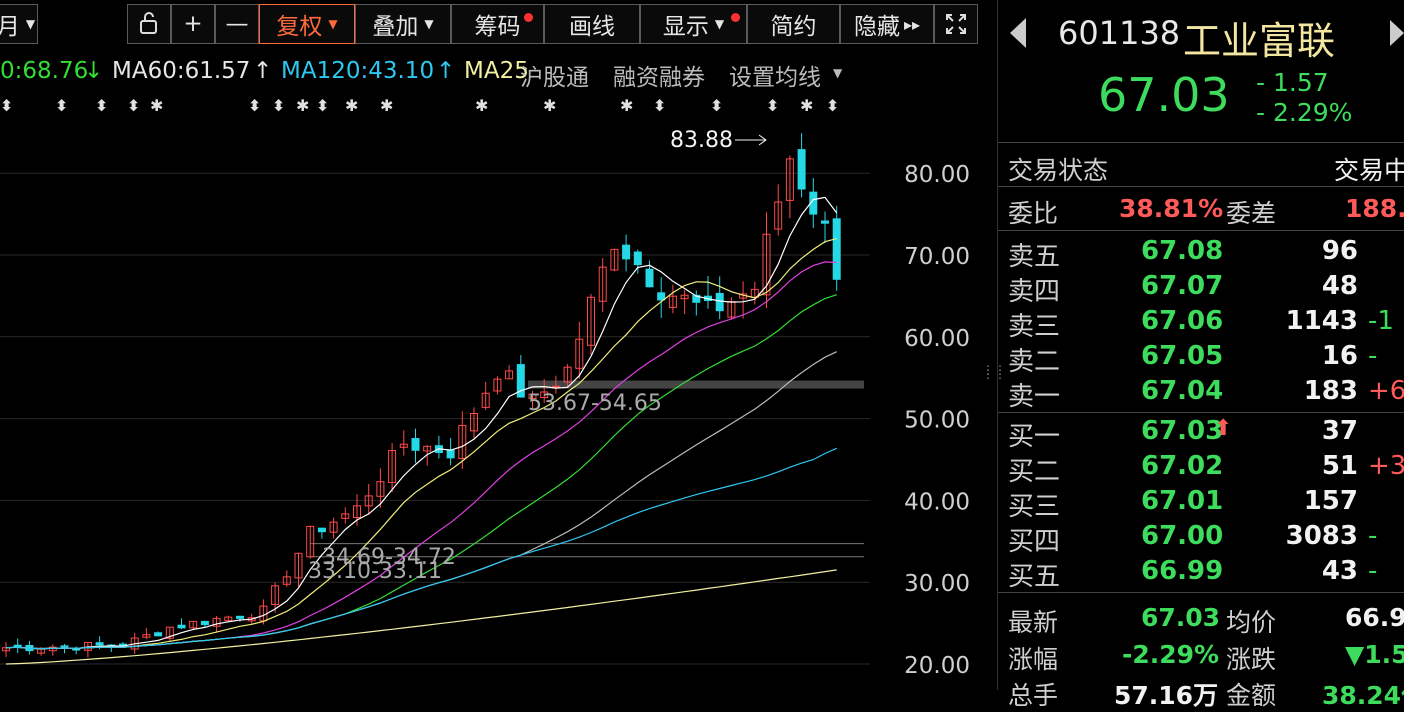 This screenshot has width=1404, height=712. I want to click on period-button: 月 ▼, so click(19, 24).